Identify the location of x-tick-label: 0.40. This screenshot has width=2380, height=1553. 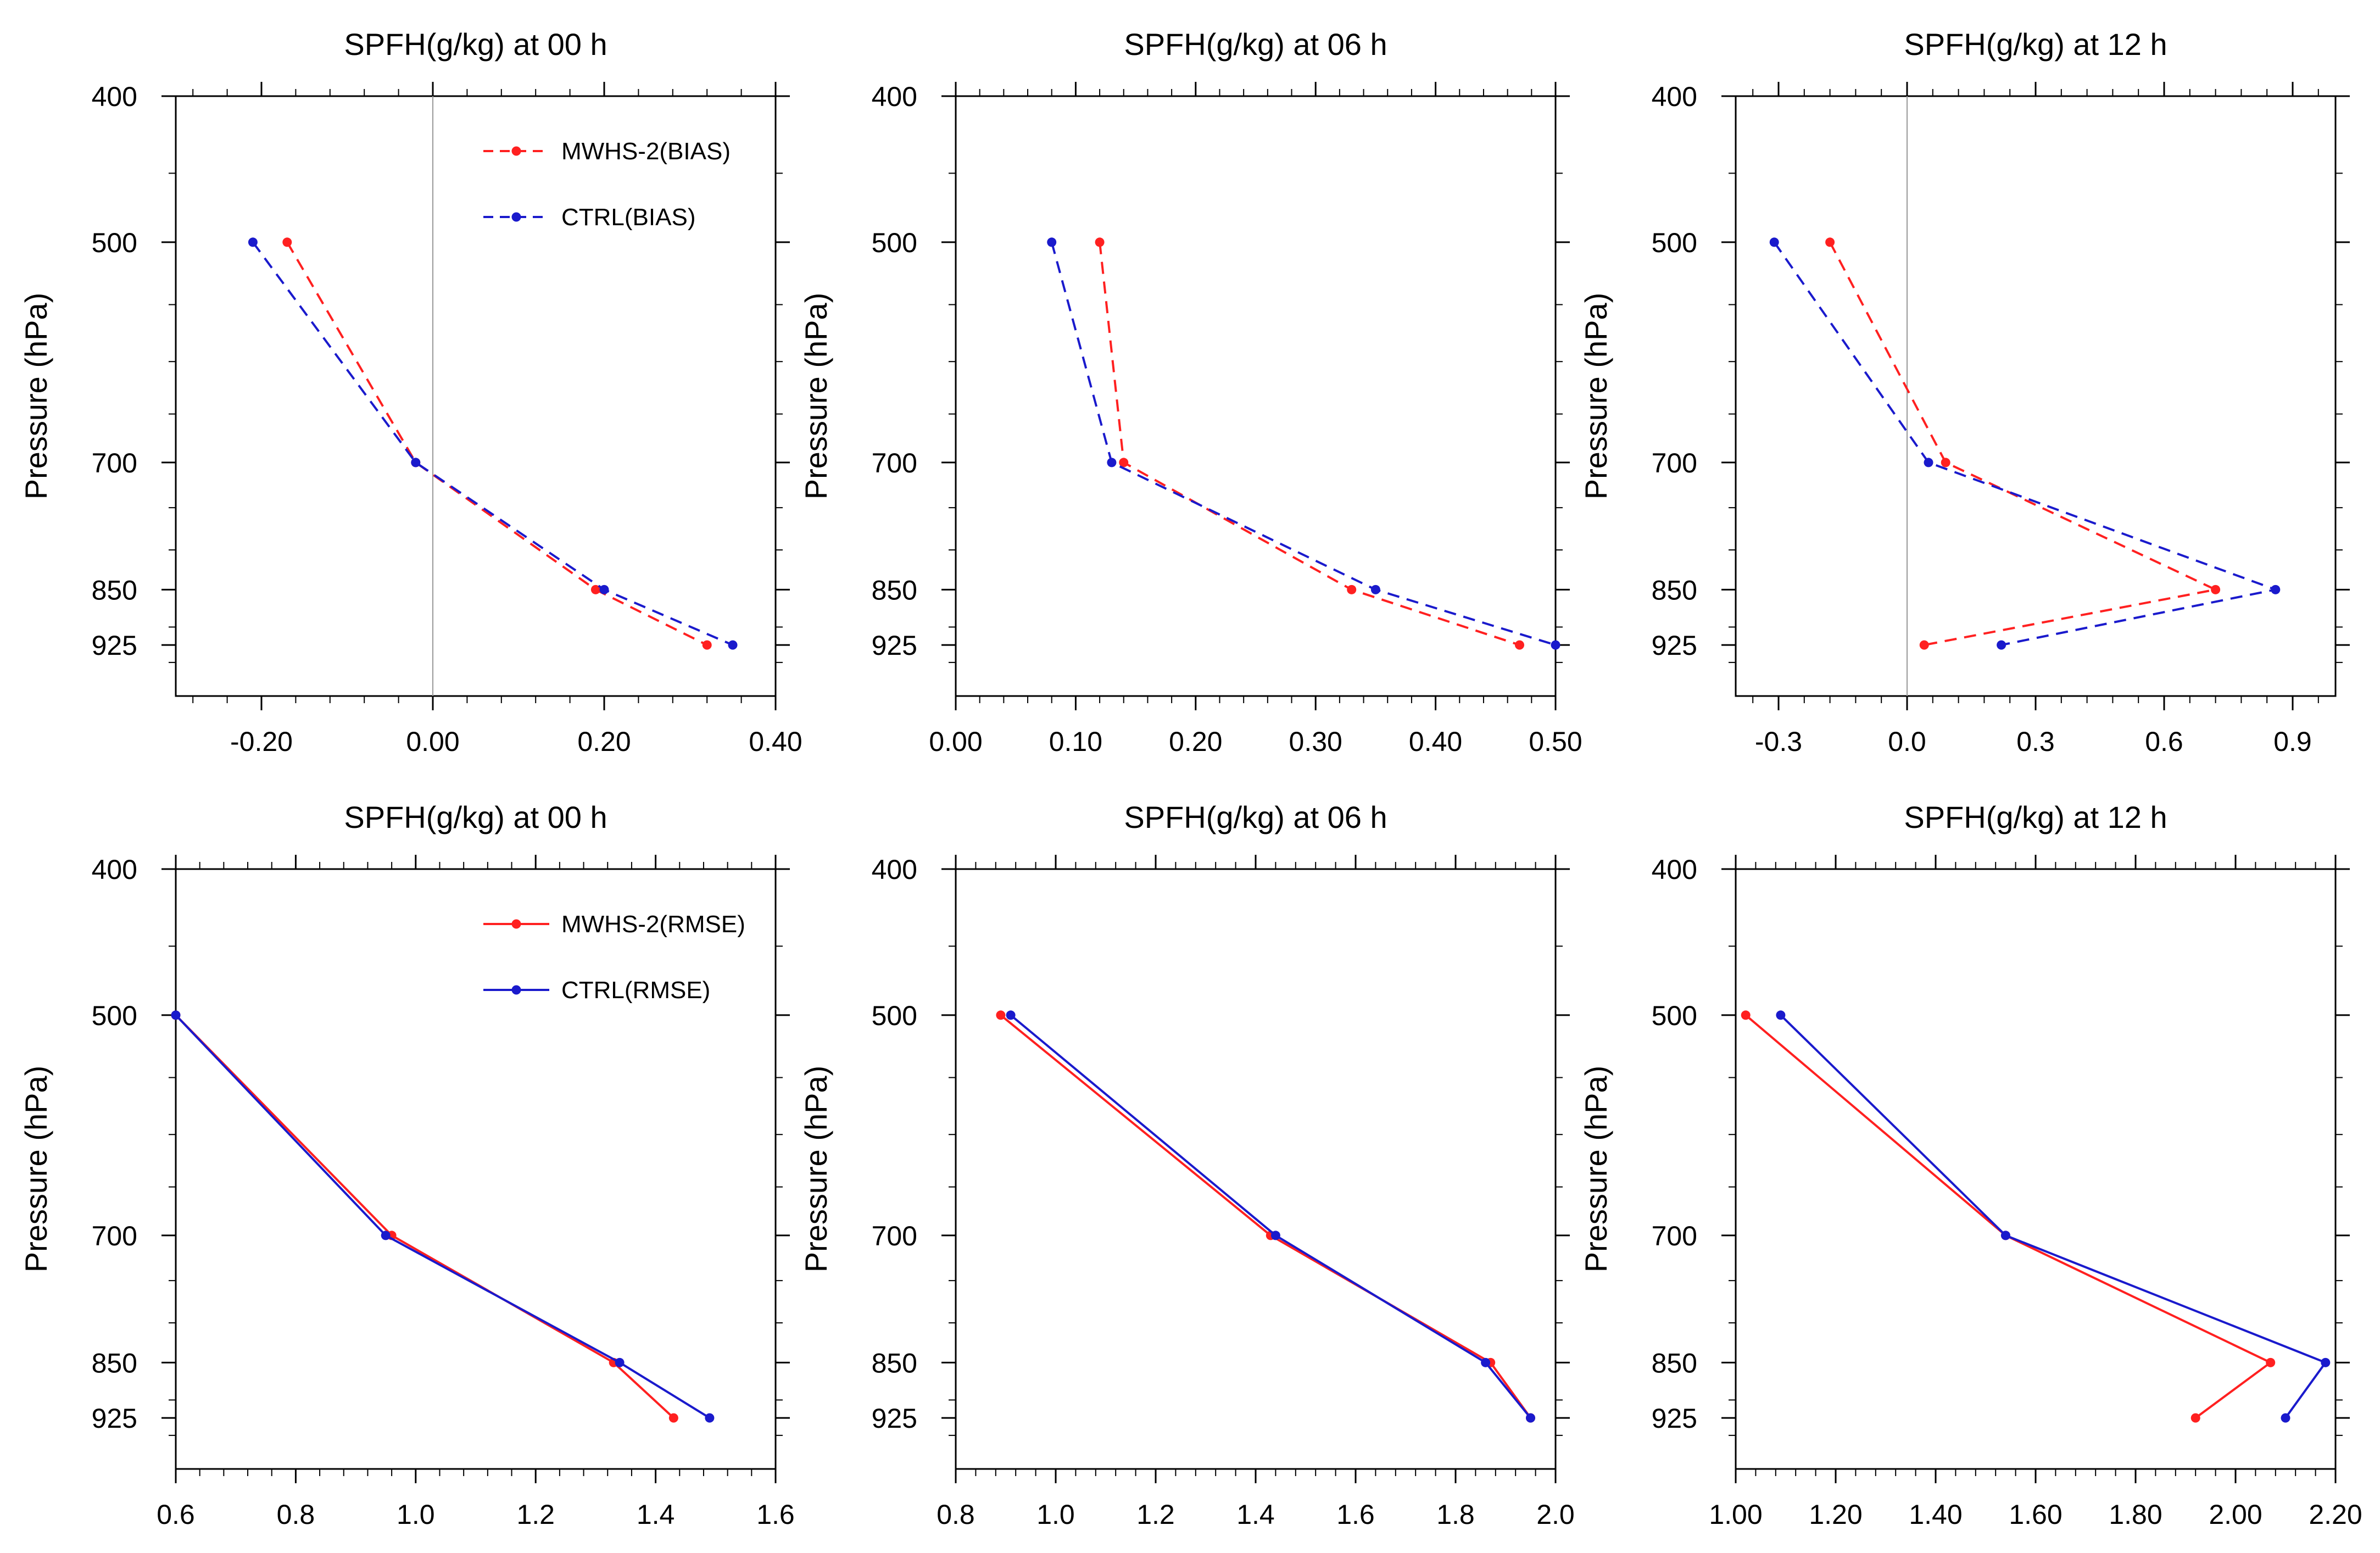
(775, 741).